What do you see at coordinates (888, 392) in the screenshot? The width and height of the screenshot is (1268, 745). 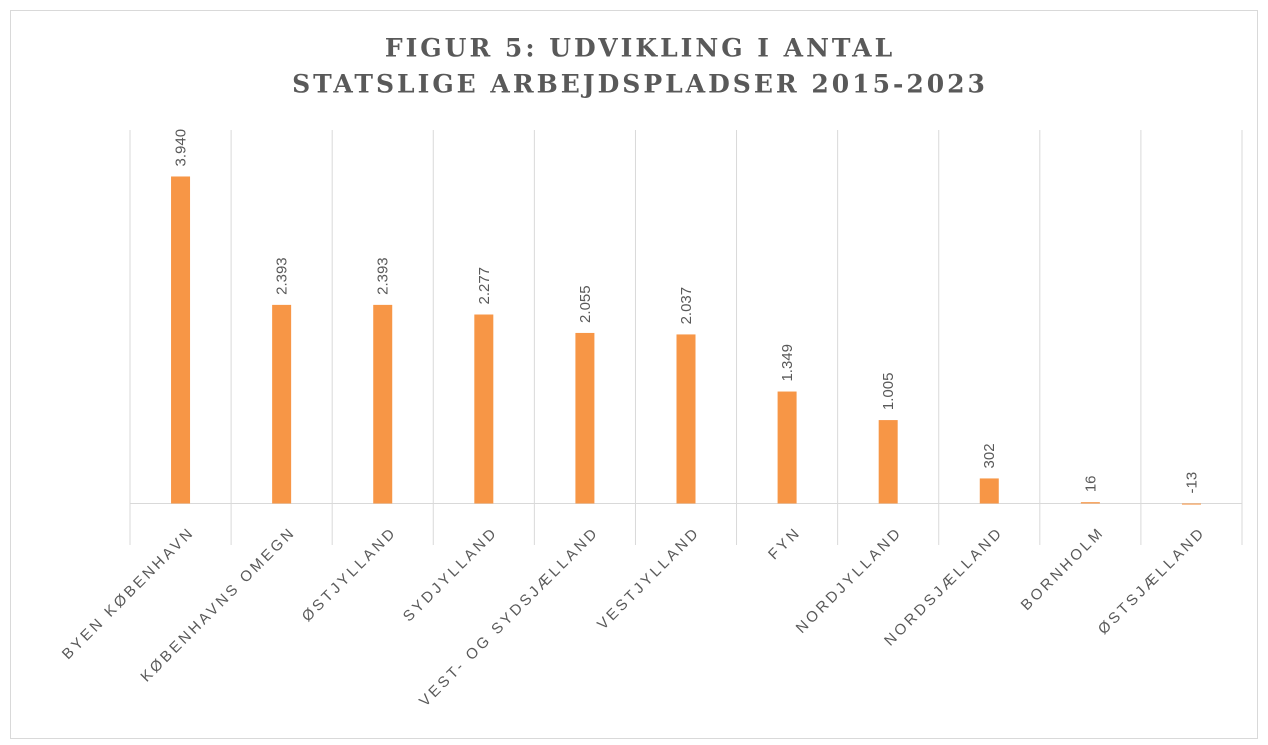 I see `value-label: 1.005` at bounding box center [888, 392].